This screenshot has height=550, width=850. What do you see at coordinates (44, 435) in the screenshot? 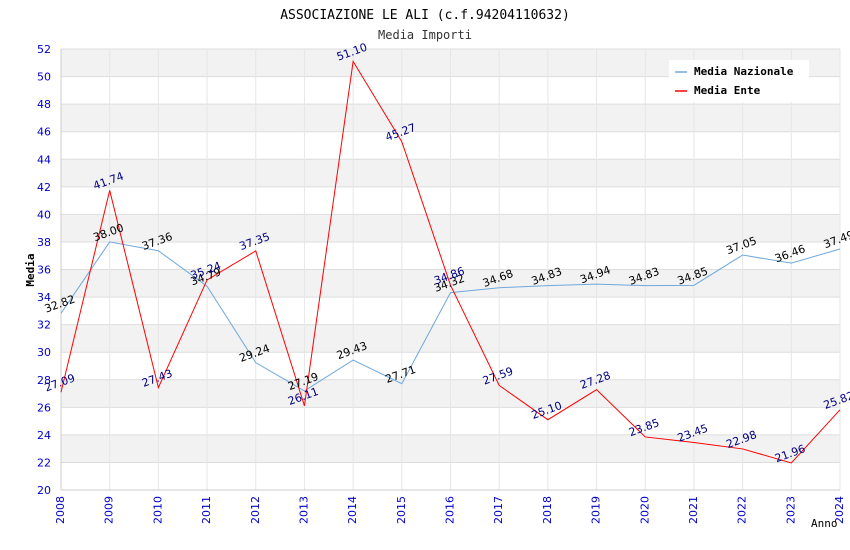
I see `y-tick-label: 24` at bounding box center [44, 435].